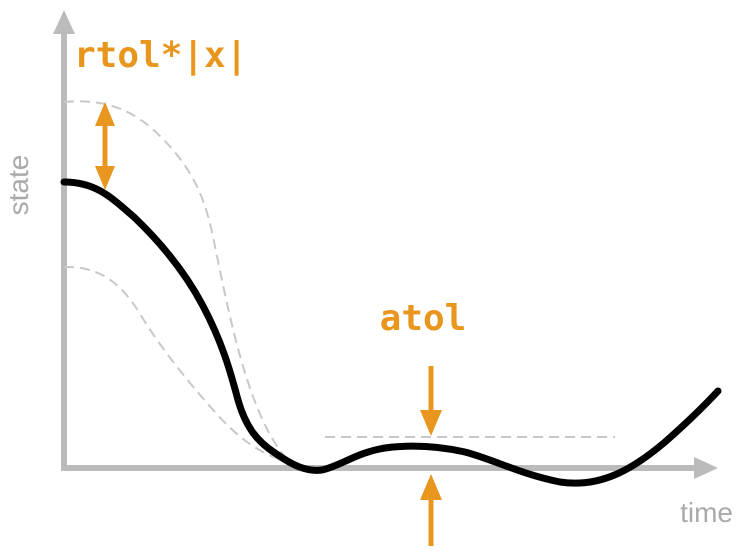 The width and height of the screenshot is (742, 551). What do you see at coordinates (105, 114) in the screenshot?
I see `rtol-arrowhead-up` at bounding box center [105, 114].